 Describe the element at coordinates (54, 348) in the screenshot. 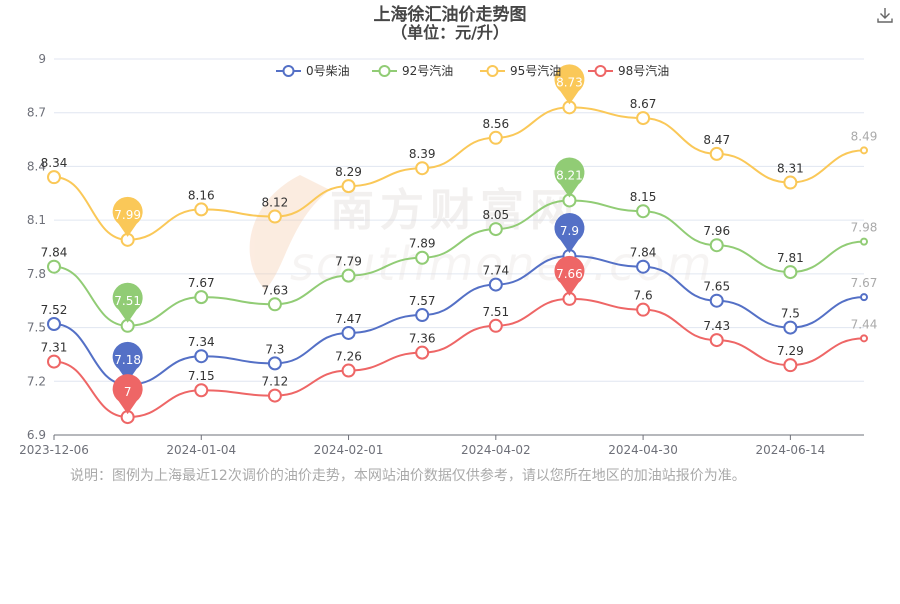

I see `data-label: 7.31` at that location.